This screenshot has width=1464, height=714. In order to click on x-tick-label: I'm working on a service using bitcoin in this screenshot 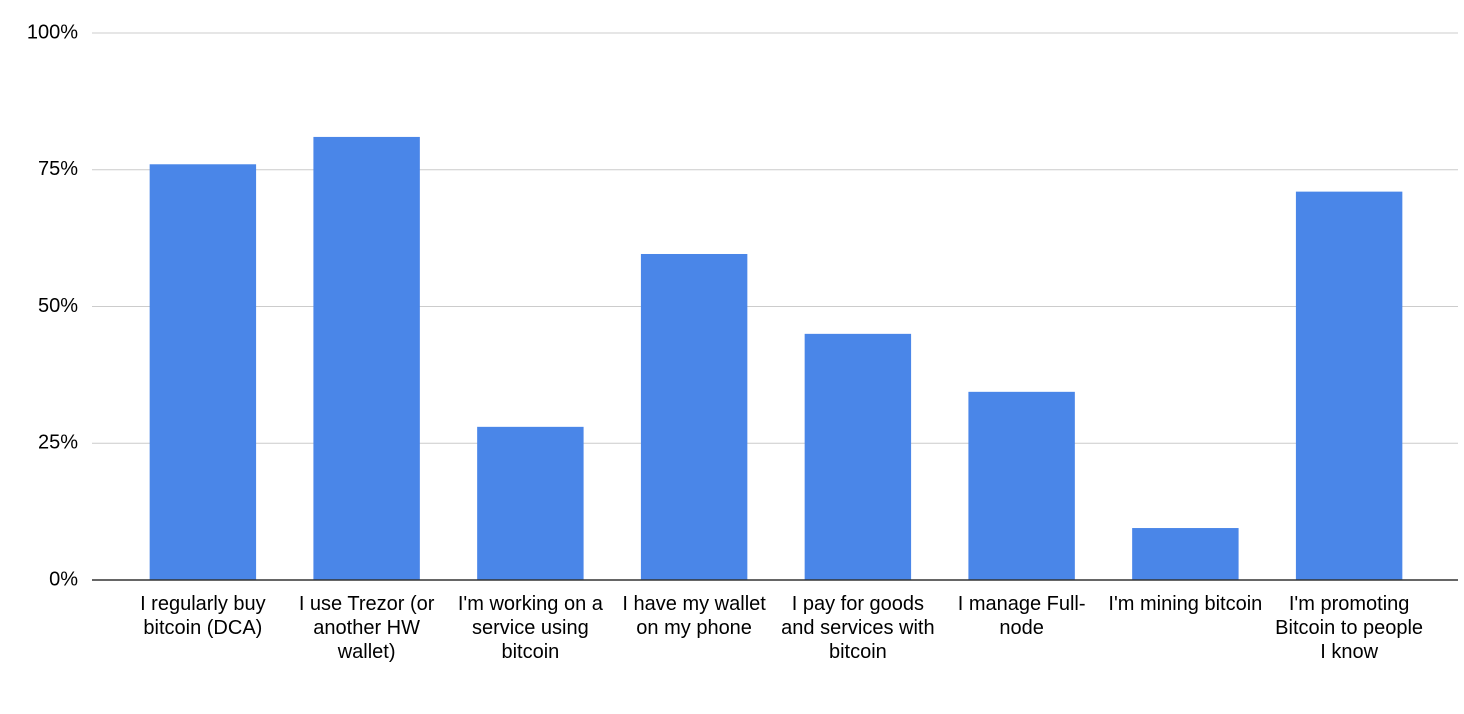, I will do `click(530, 628)`.